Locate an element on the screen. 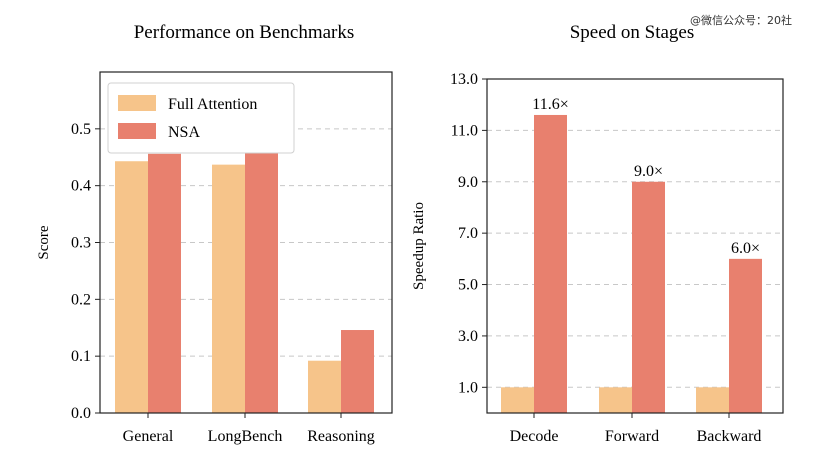 The width and height of the screenshot is (822, 476). data-label: 9.0× is located at coordinates (648, 171).